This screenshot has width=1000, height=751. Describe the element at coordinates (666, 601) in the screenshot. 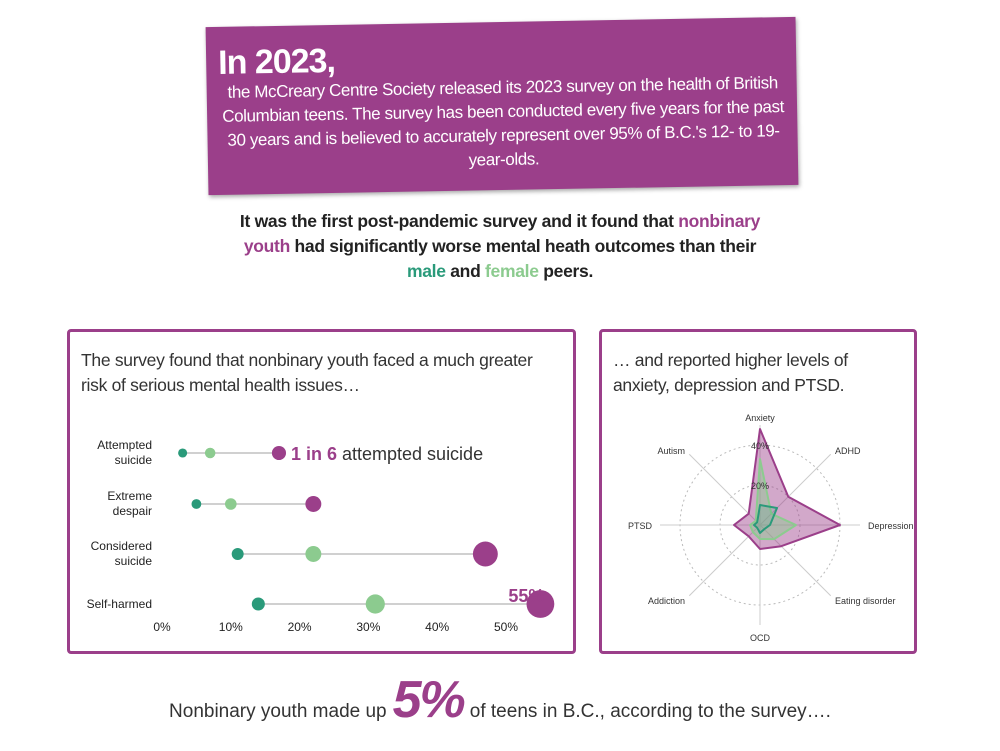

I see `axis-label: Addiction` at that location.